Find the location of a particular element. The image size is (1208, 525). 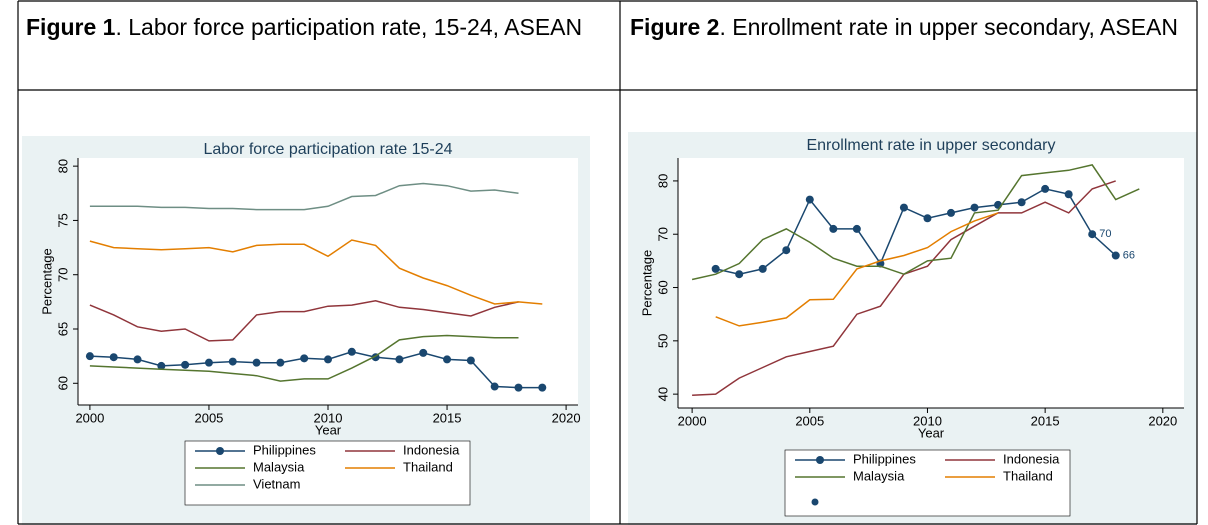

y-tick-label: 65 is located at coordinates (62, 329).